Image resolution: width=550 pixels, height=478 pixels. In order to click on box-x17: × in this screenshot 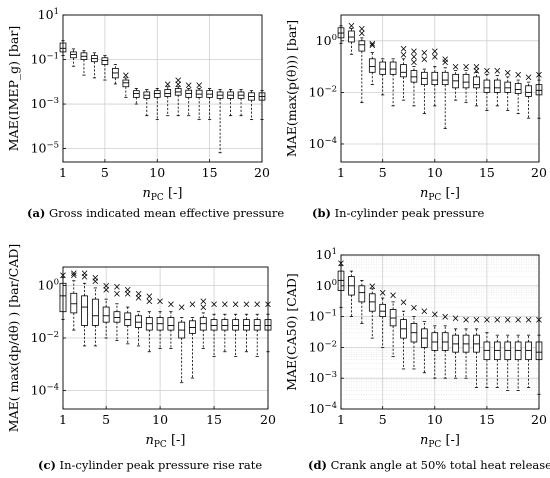, I will do `click(508, 353)`.